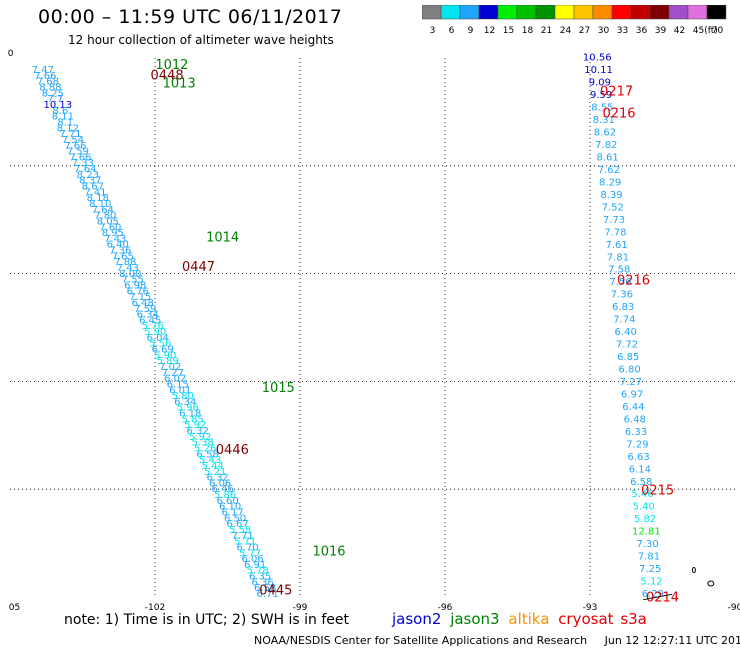 This screenshot has width=740, height=650. What do you see at coordinates (529, 619) in the screenshot?
I see `mission-altika: altika` at bounding box center [529, 619].